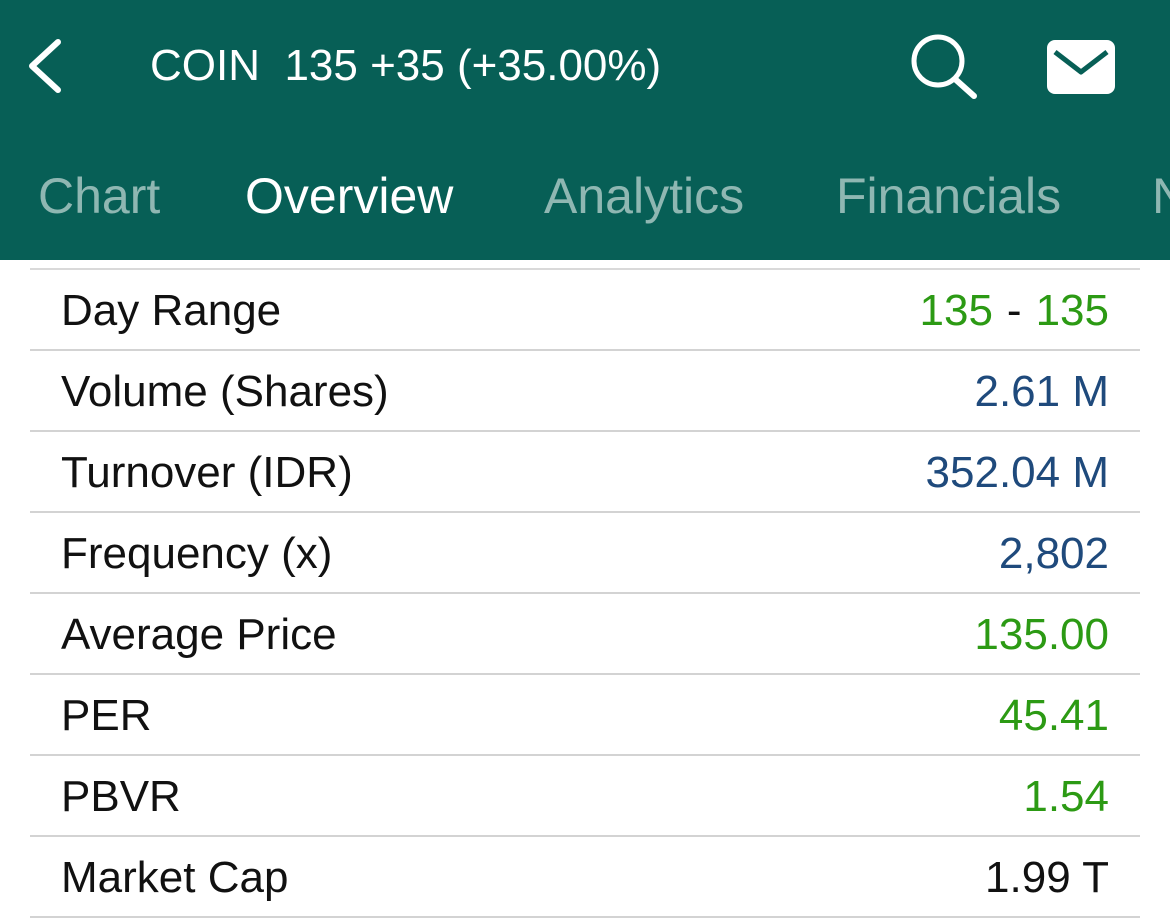  What do you see at coordinates (949, 196) in the screenshot?
I see `tab-financials: Financials` at bounding box center [949, 196].